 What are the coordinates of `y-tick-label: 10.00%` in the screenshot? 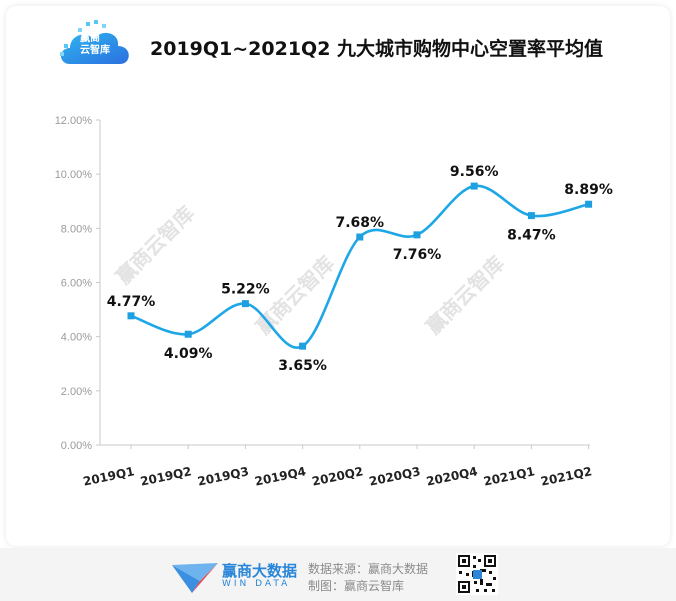 It's located at (74, 175).